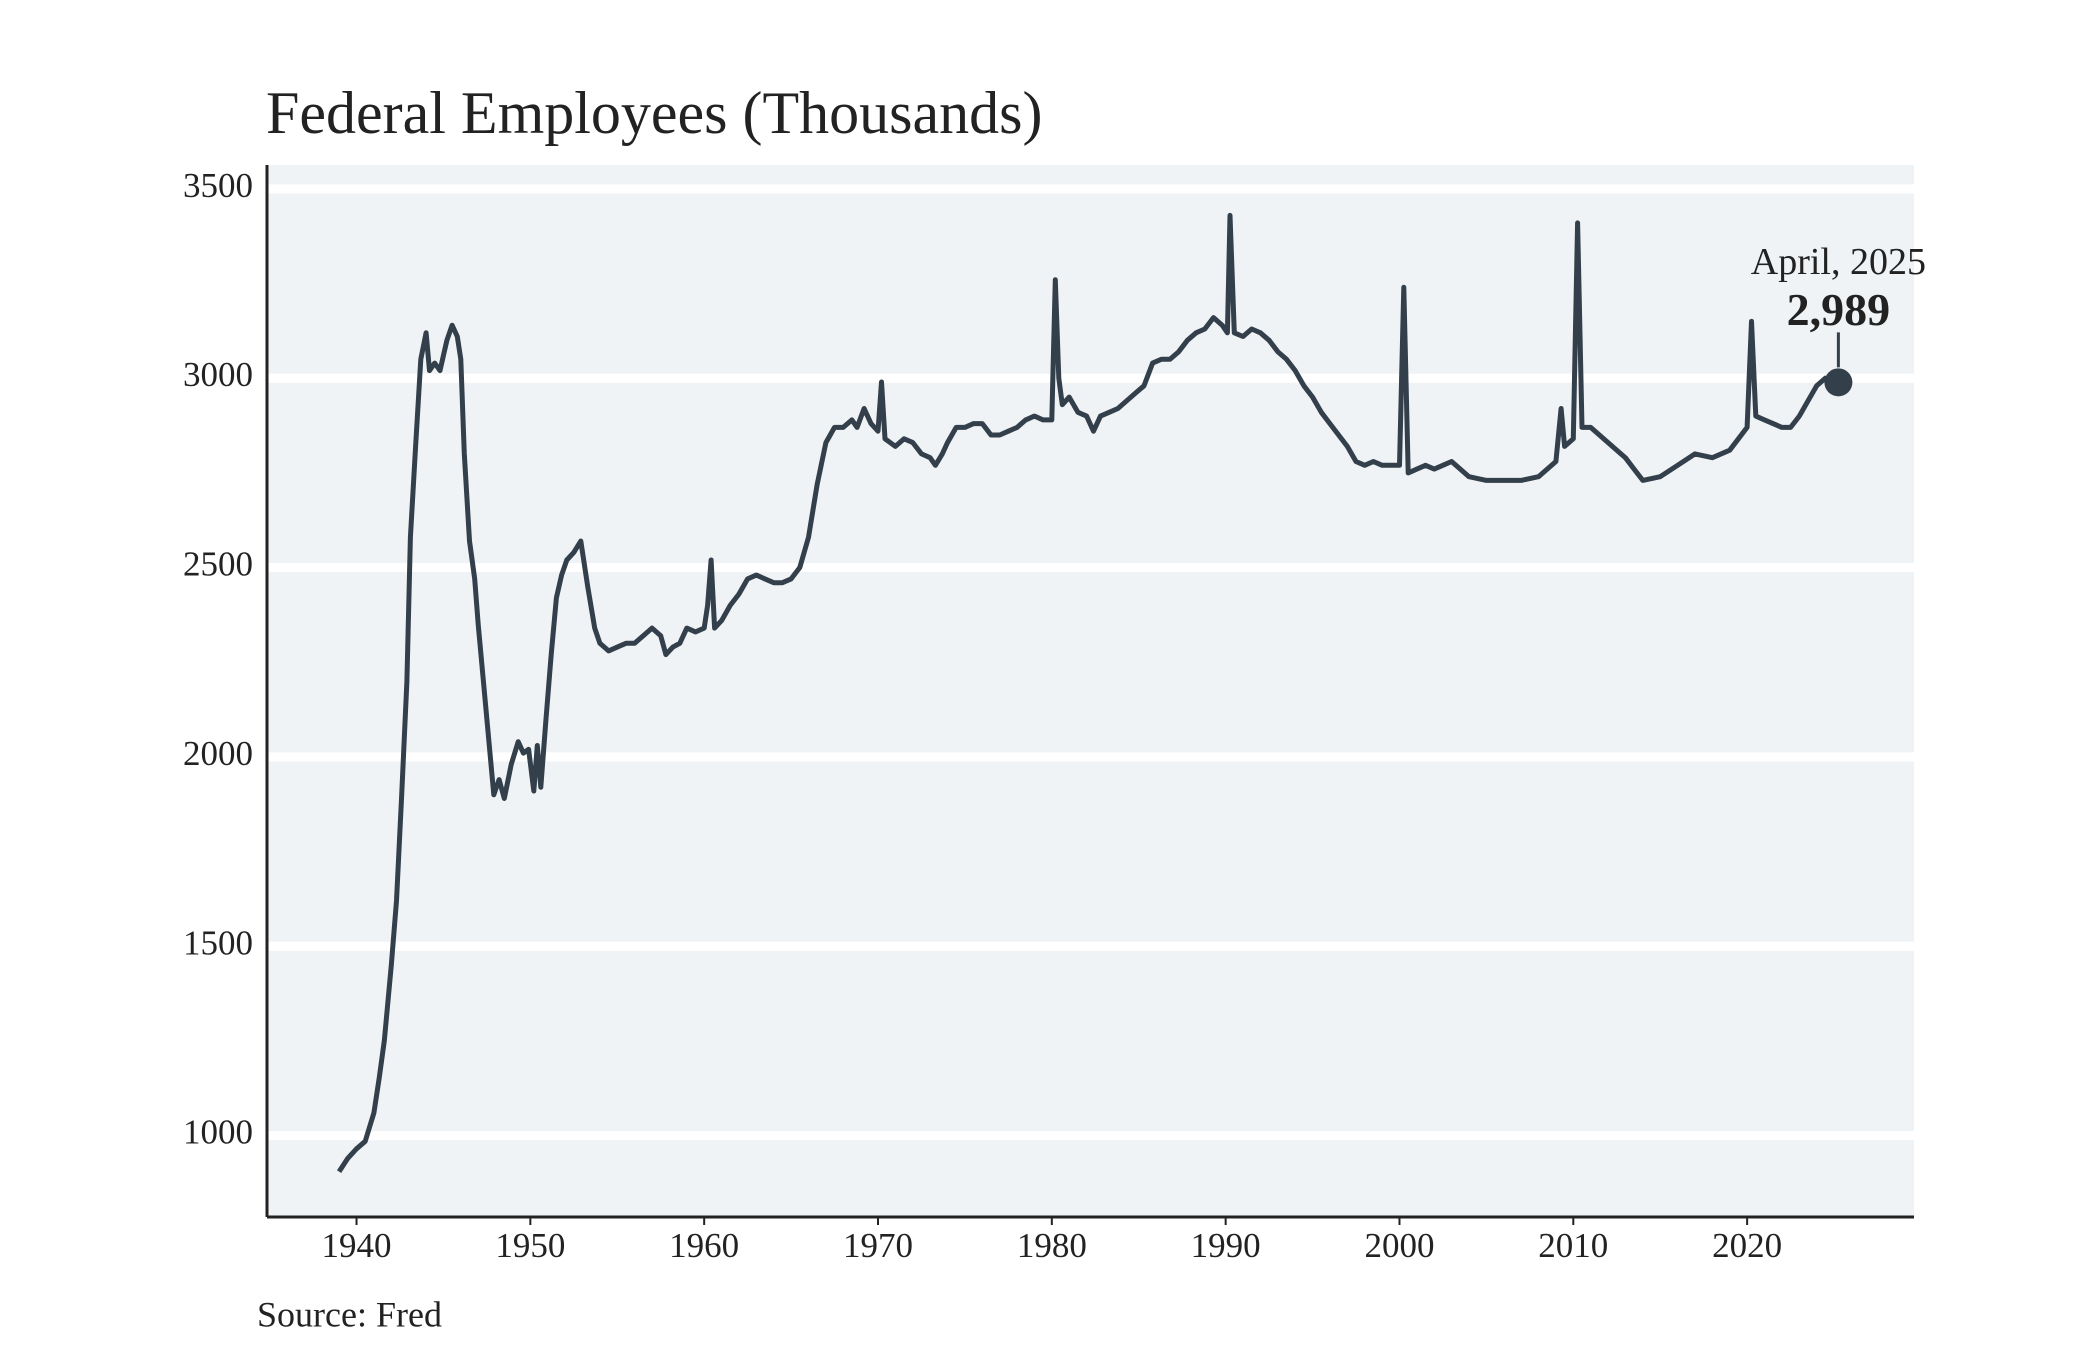 This screenshot has height=1350, width=2100. Describe the element at coordinates (218, 942) in the screenshot. I see `y-tick-label: 1500` at that location.